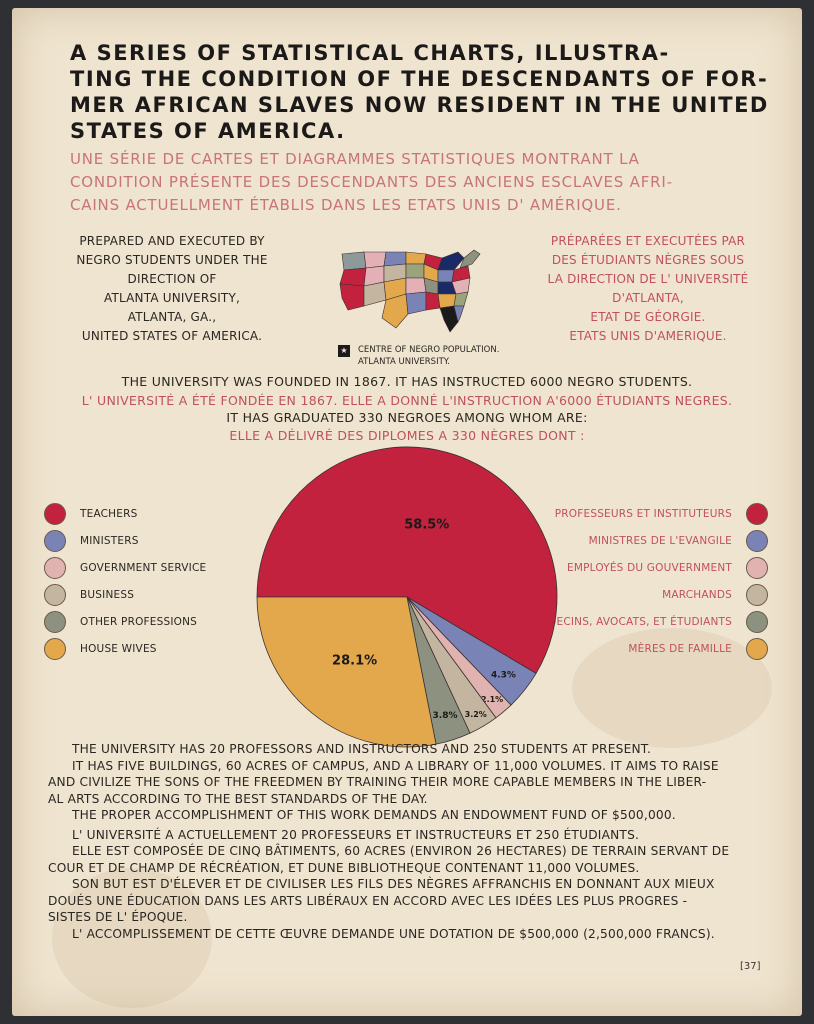 Image resolution: width=814 pixels, height=1024 pixels. I want to click on map-note-line: CENTRE OF NEGRO POPULATION., so click(429, 350).